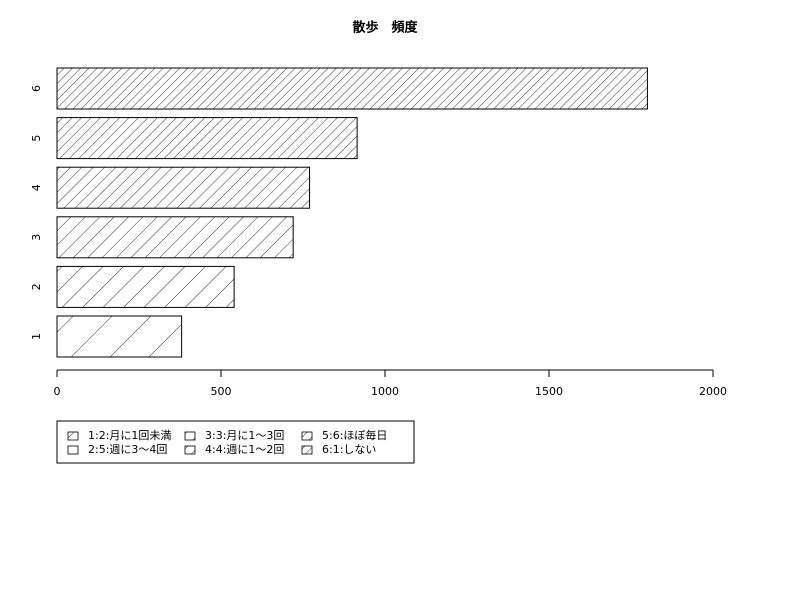  Describe the element at coordinates (36, 336) in the screenshot. I see `y-tick-label: 1` at that location.